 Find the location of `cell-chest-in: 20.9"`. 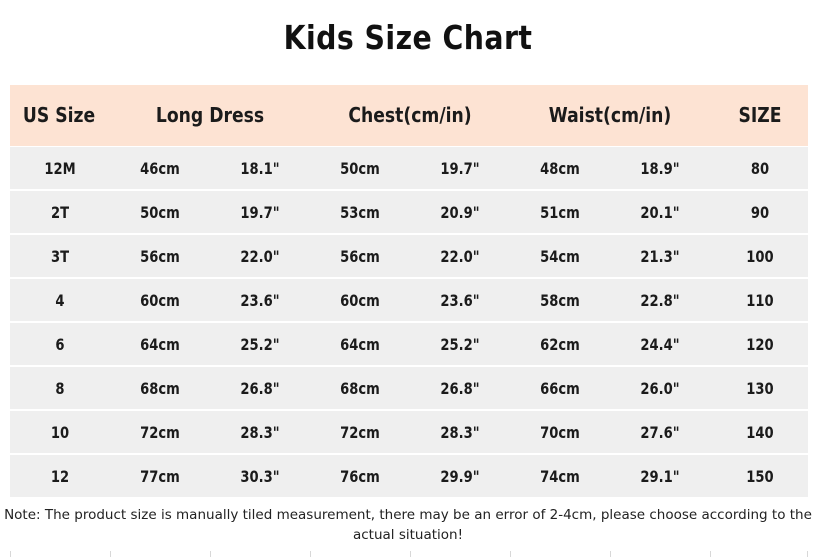

cell-chest-in: 20.9" is located at coordinates (460, 212).